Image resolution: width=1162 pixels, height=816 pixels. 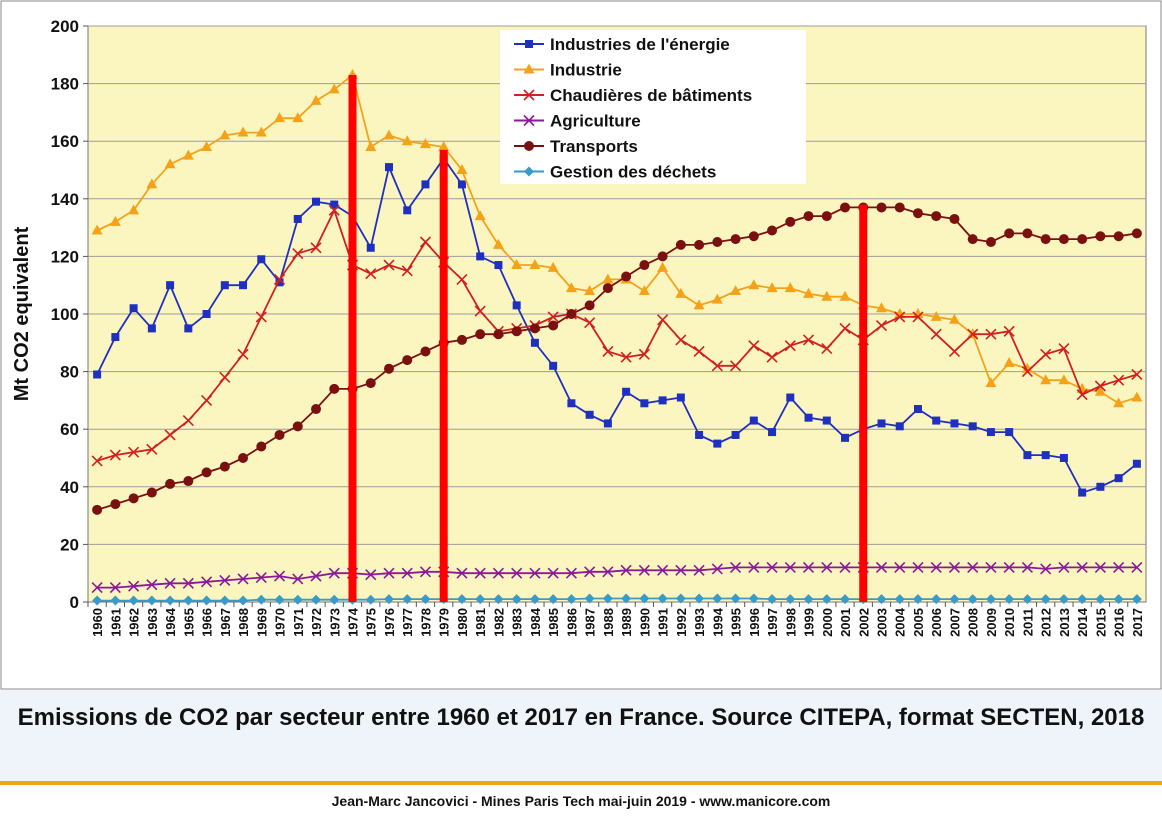 I want to click on x-tick-label: 1994, so click(x=717, y=622).